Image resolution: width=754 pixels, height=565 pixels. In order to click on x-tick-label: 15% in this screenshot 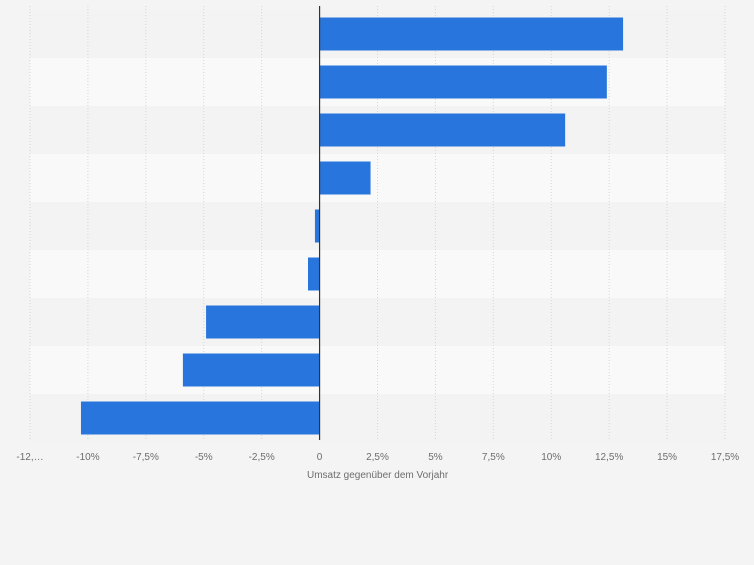, I will do `click(667, 457)`.